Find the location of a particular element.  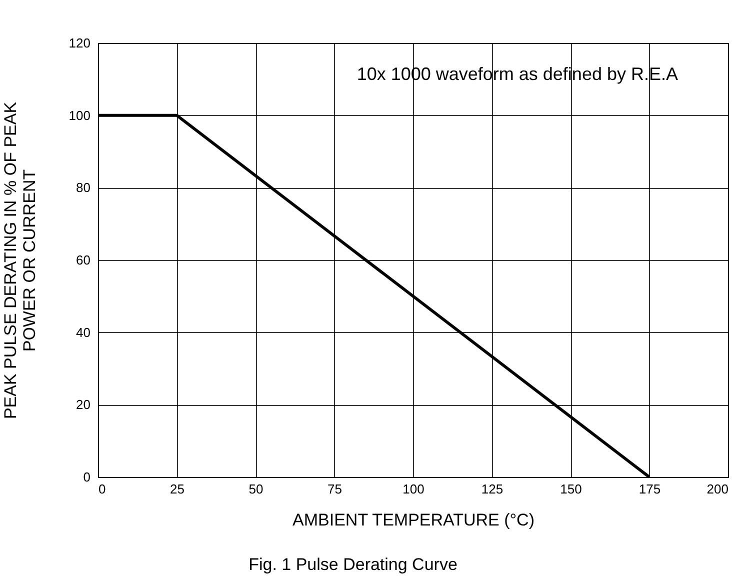

x-tick-label: 0 is located at coordinates (102, 489).